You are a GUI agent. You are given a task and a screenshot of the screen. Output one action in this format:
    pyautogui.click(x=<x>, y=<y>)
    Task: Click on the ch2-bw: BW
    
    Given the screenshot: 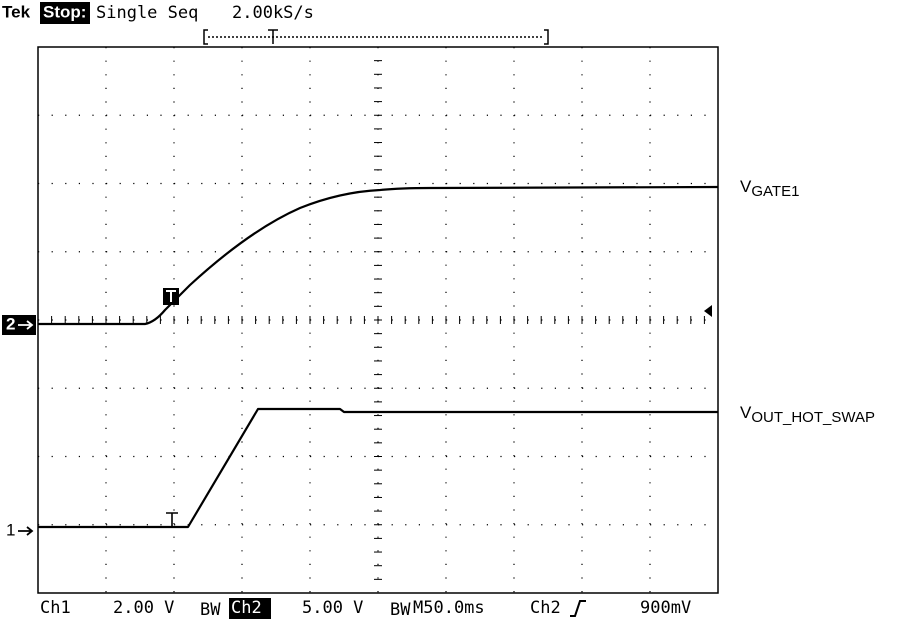 What is the action you would take?
    pyautogui.click(x=400, y=610)
    